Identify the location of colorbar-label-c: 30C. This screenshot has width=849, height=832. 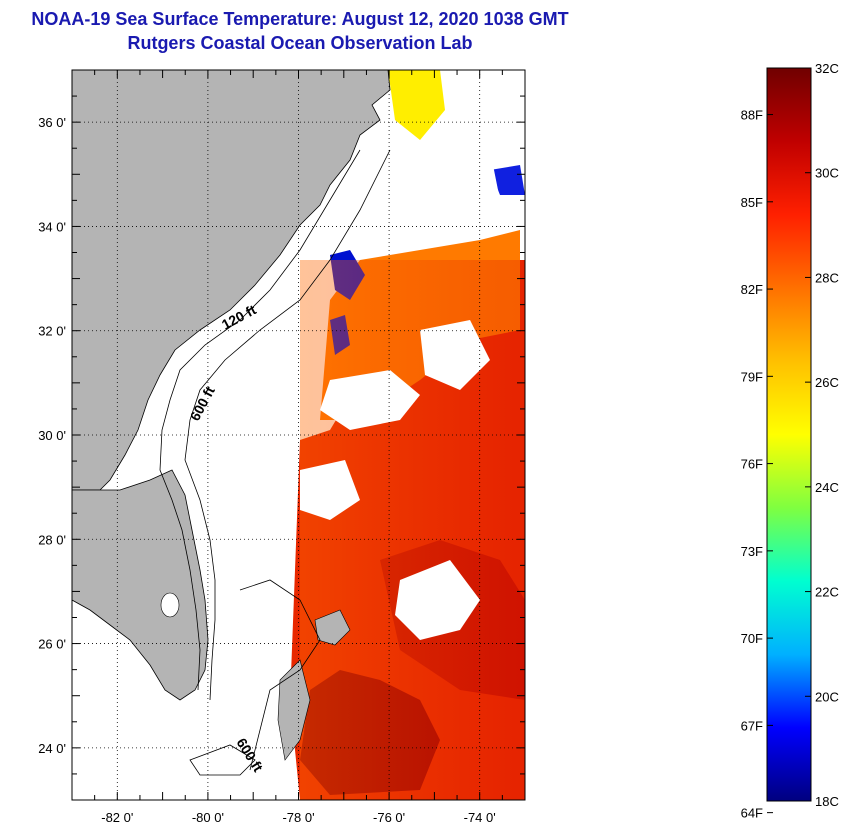
(827, 173).